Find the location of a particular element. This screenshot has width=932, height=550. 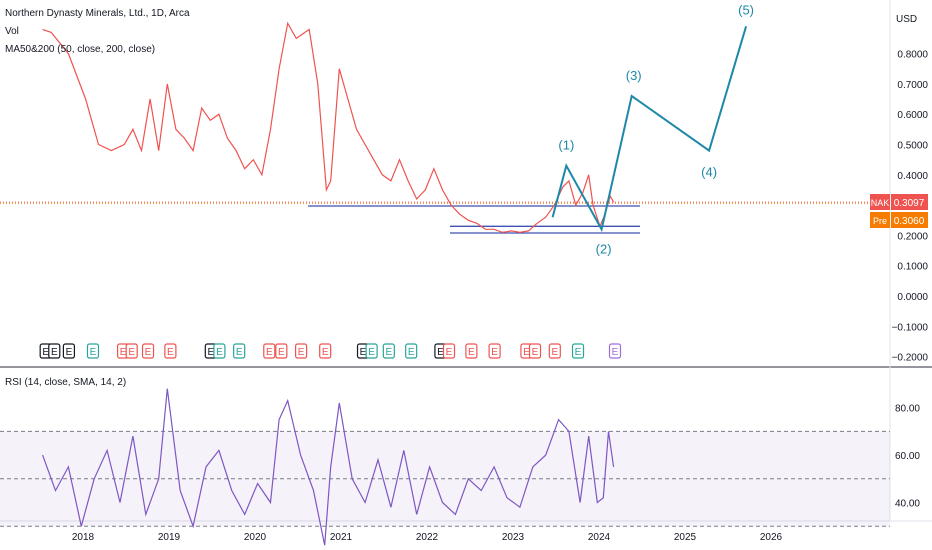

price-axis-tick: −0.1000 is located at coordinates (910, 327).